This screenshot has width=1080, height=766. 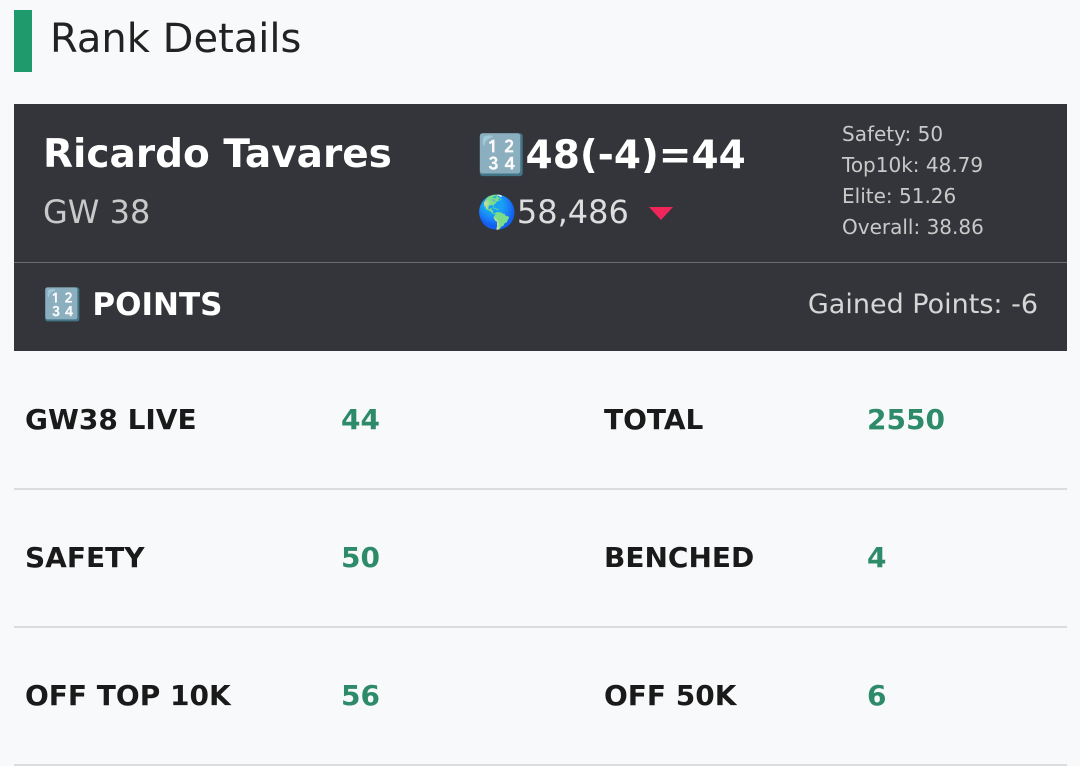 What do you see at coordinates (217, 154) in the screenshot?
I see `manager-name: Ricardo Tavares` at bounding box center [217, 154].